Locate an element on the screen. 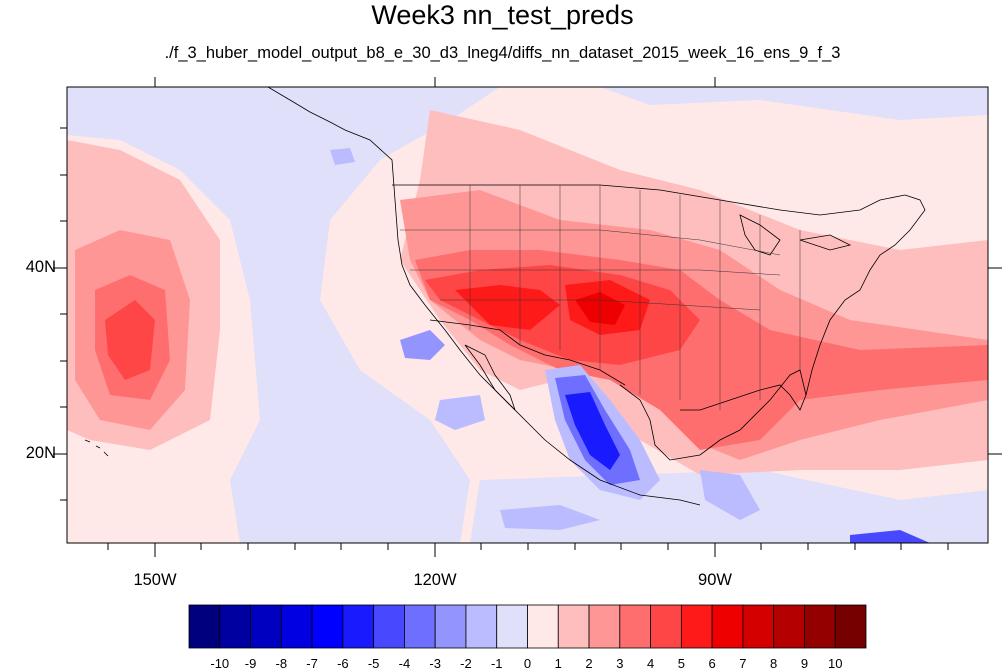 The width and height of the screenshot is (1005, 672). colorbar-tick-label: -10 is located at coordinates (220, 663).